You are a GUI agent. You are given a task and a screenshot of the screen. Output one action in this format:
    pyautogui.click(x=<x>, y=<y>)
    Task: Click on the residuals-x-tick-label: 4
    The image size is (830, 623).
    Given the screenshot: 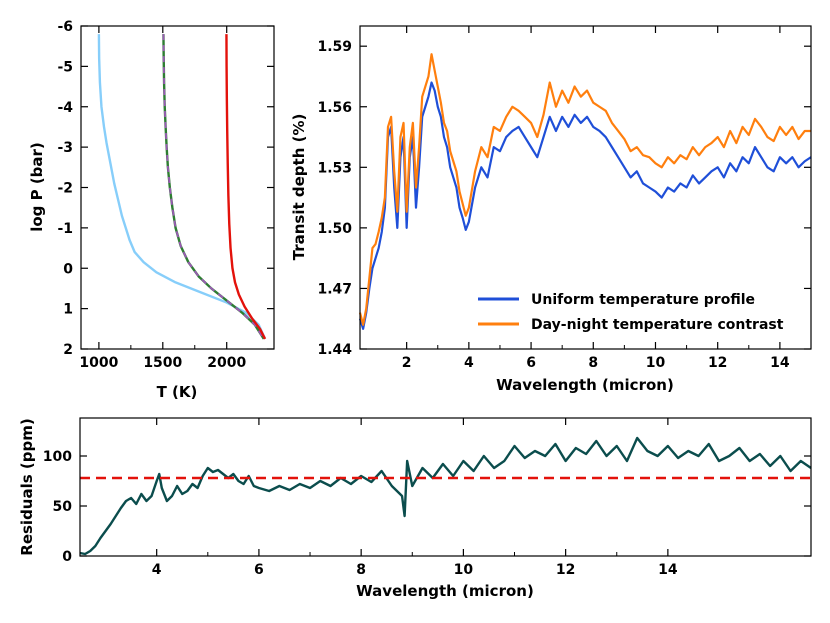 What is the action you would take?
    pyautogui.click(x=157, y=570)
    